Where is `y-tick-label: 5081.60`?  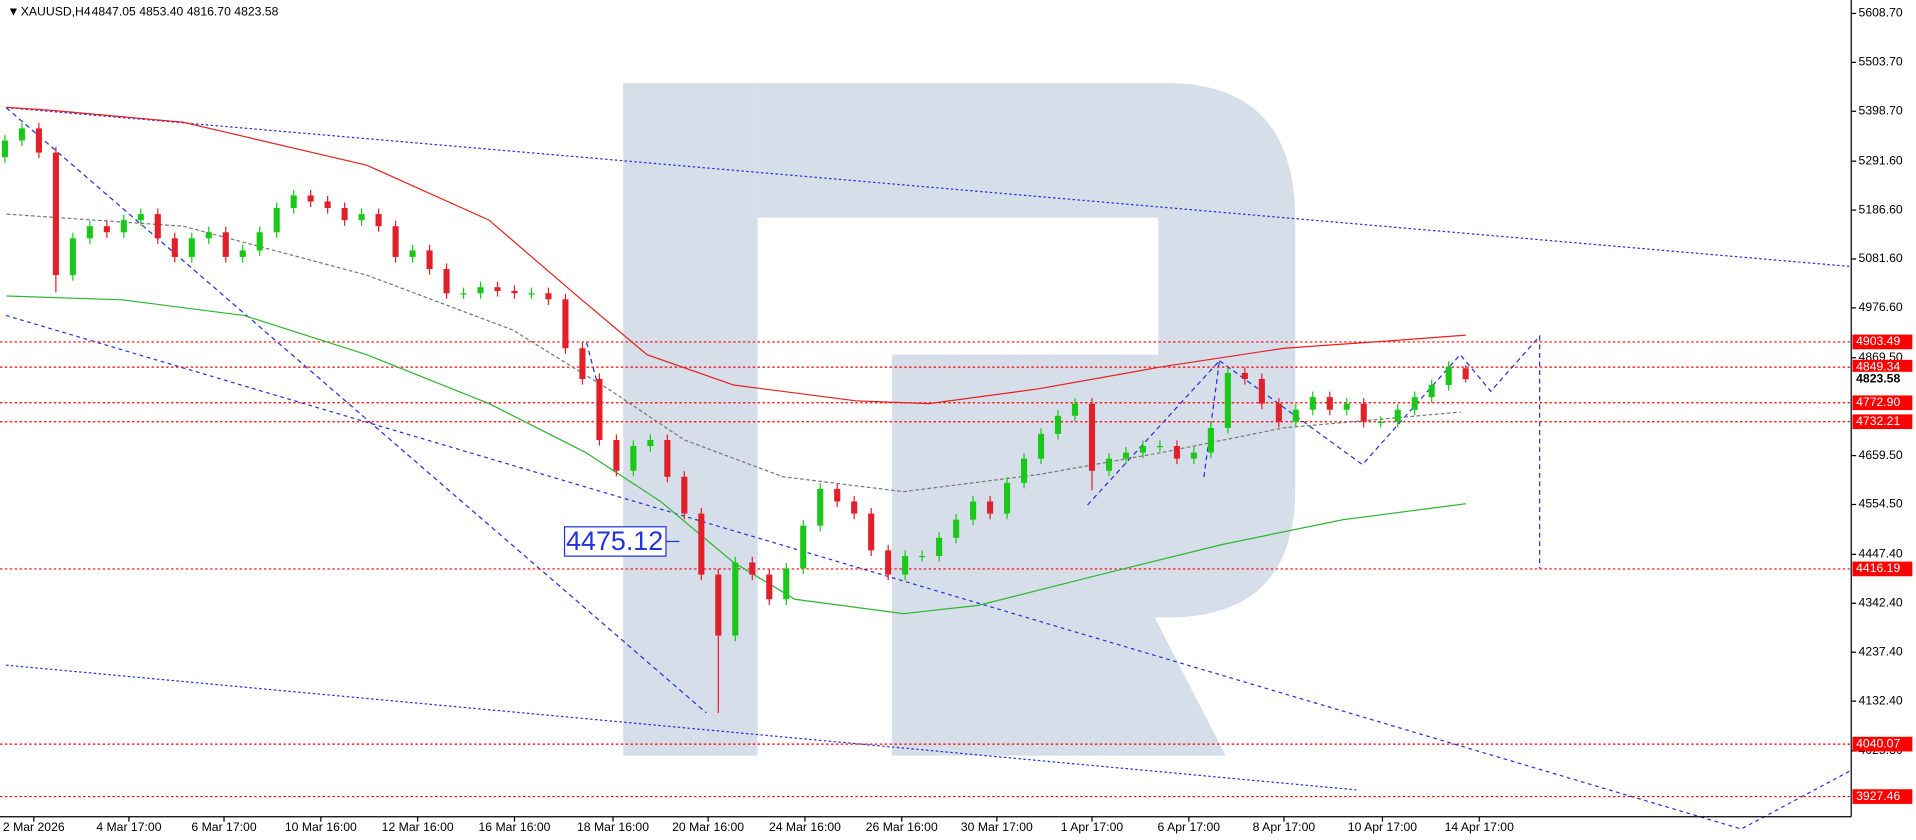
y-tick-label: 5081.60 is located at coordinates (1881, 258).